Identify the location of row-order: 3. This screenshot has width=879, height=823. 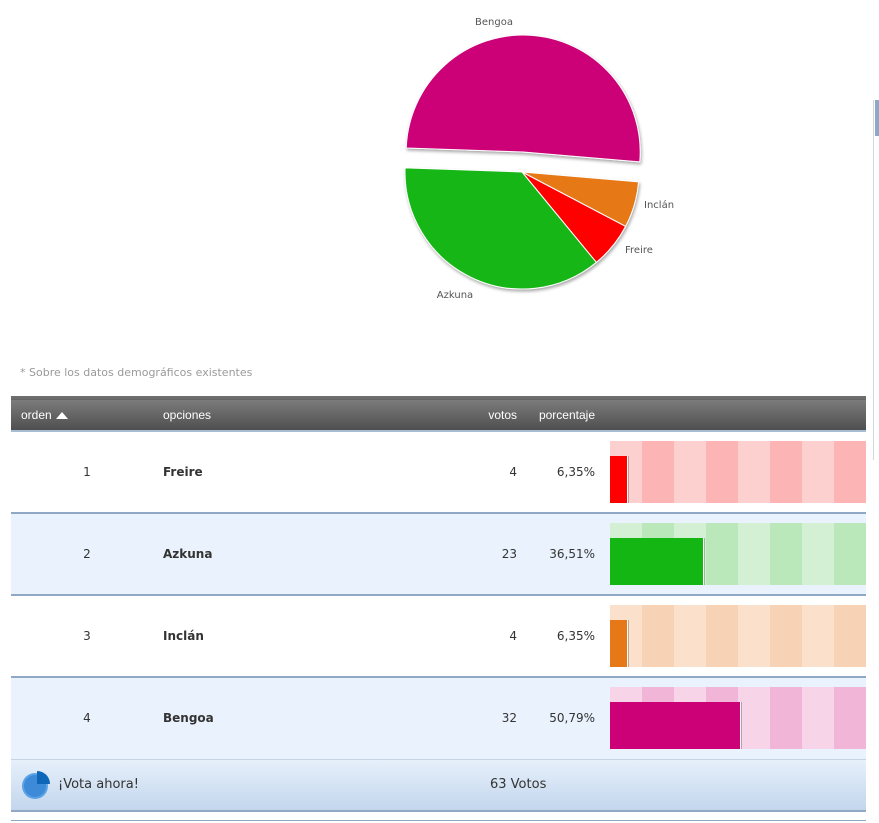
(87, 636).